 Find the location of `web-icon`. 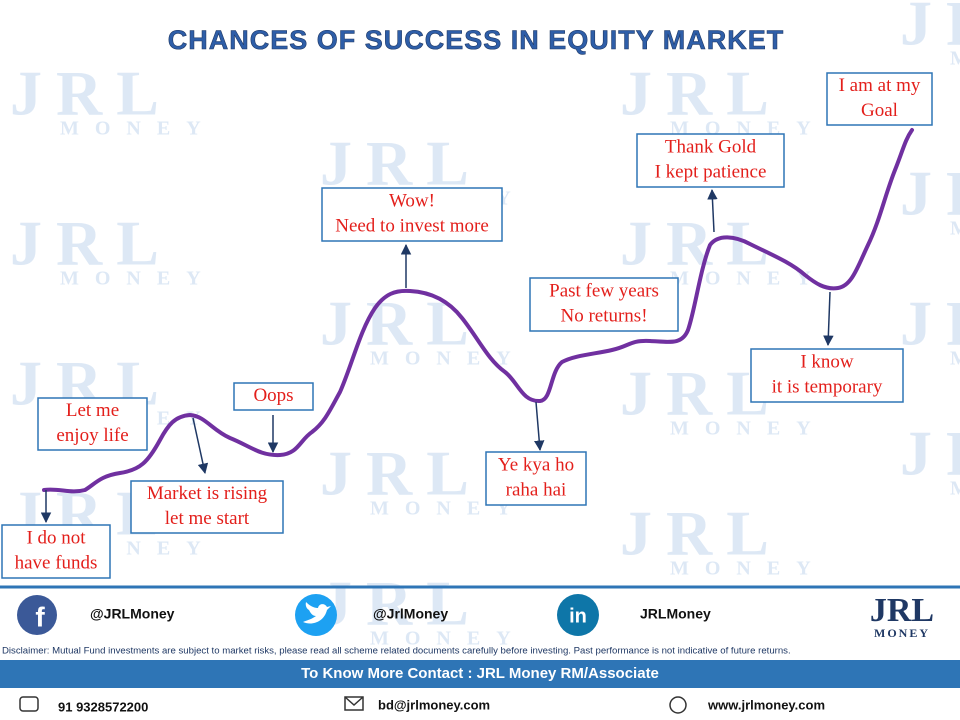

web-icon is located at coordinates (678, 705).